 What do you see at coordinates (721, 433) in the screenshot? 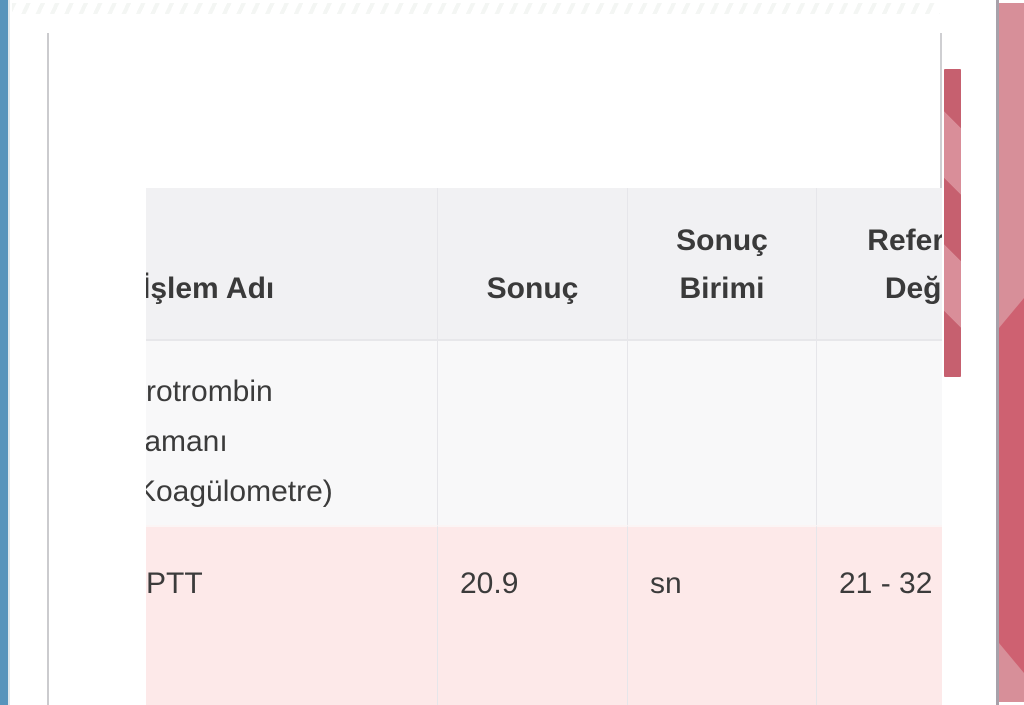
I see `cell-unit` at bounding box center [721, 433].